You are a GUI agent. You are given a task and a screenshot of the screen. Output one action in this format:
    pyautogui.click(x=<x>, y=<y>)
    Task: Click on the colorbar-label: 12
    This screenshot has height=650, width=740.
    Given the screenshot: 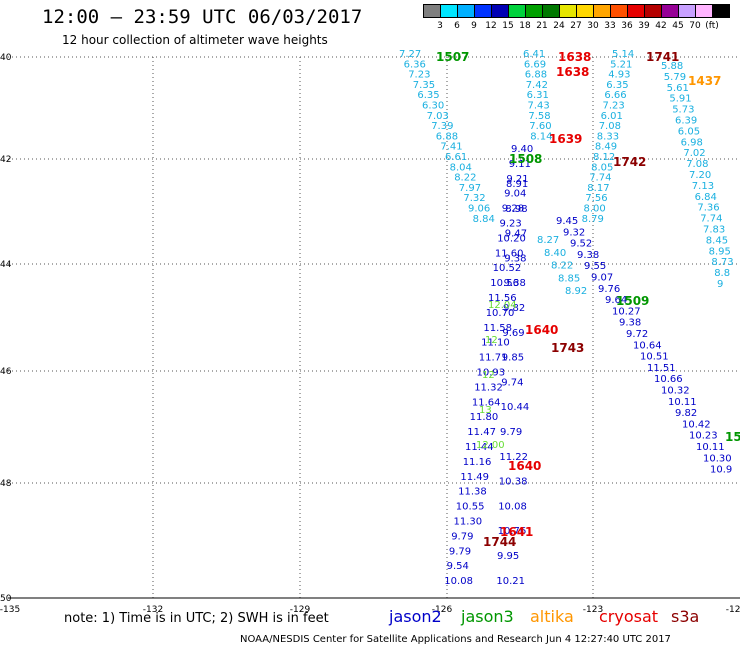 What is the action you would take?
    pyautogui.click(x=491, y=26)
    